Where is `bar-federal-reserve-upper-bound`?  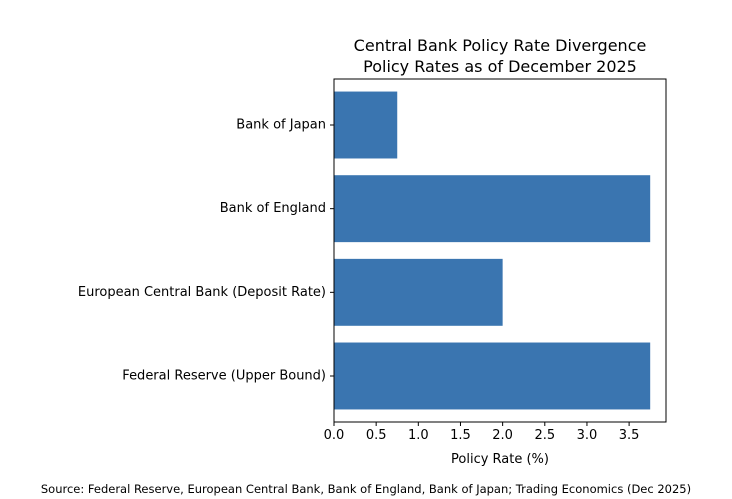 bar-federal-reserve-upper-bound is located at coordinates (492, 376).